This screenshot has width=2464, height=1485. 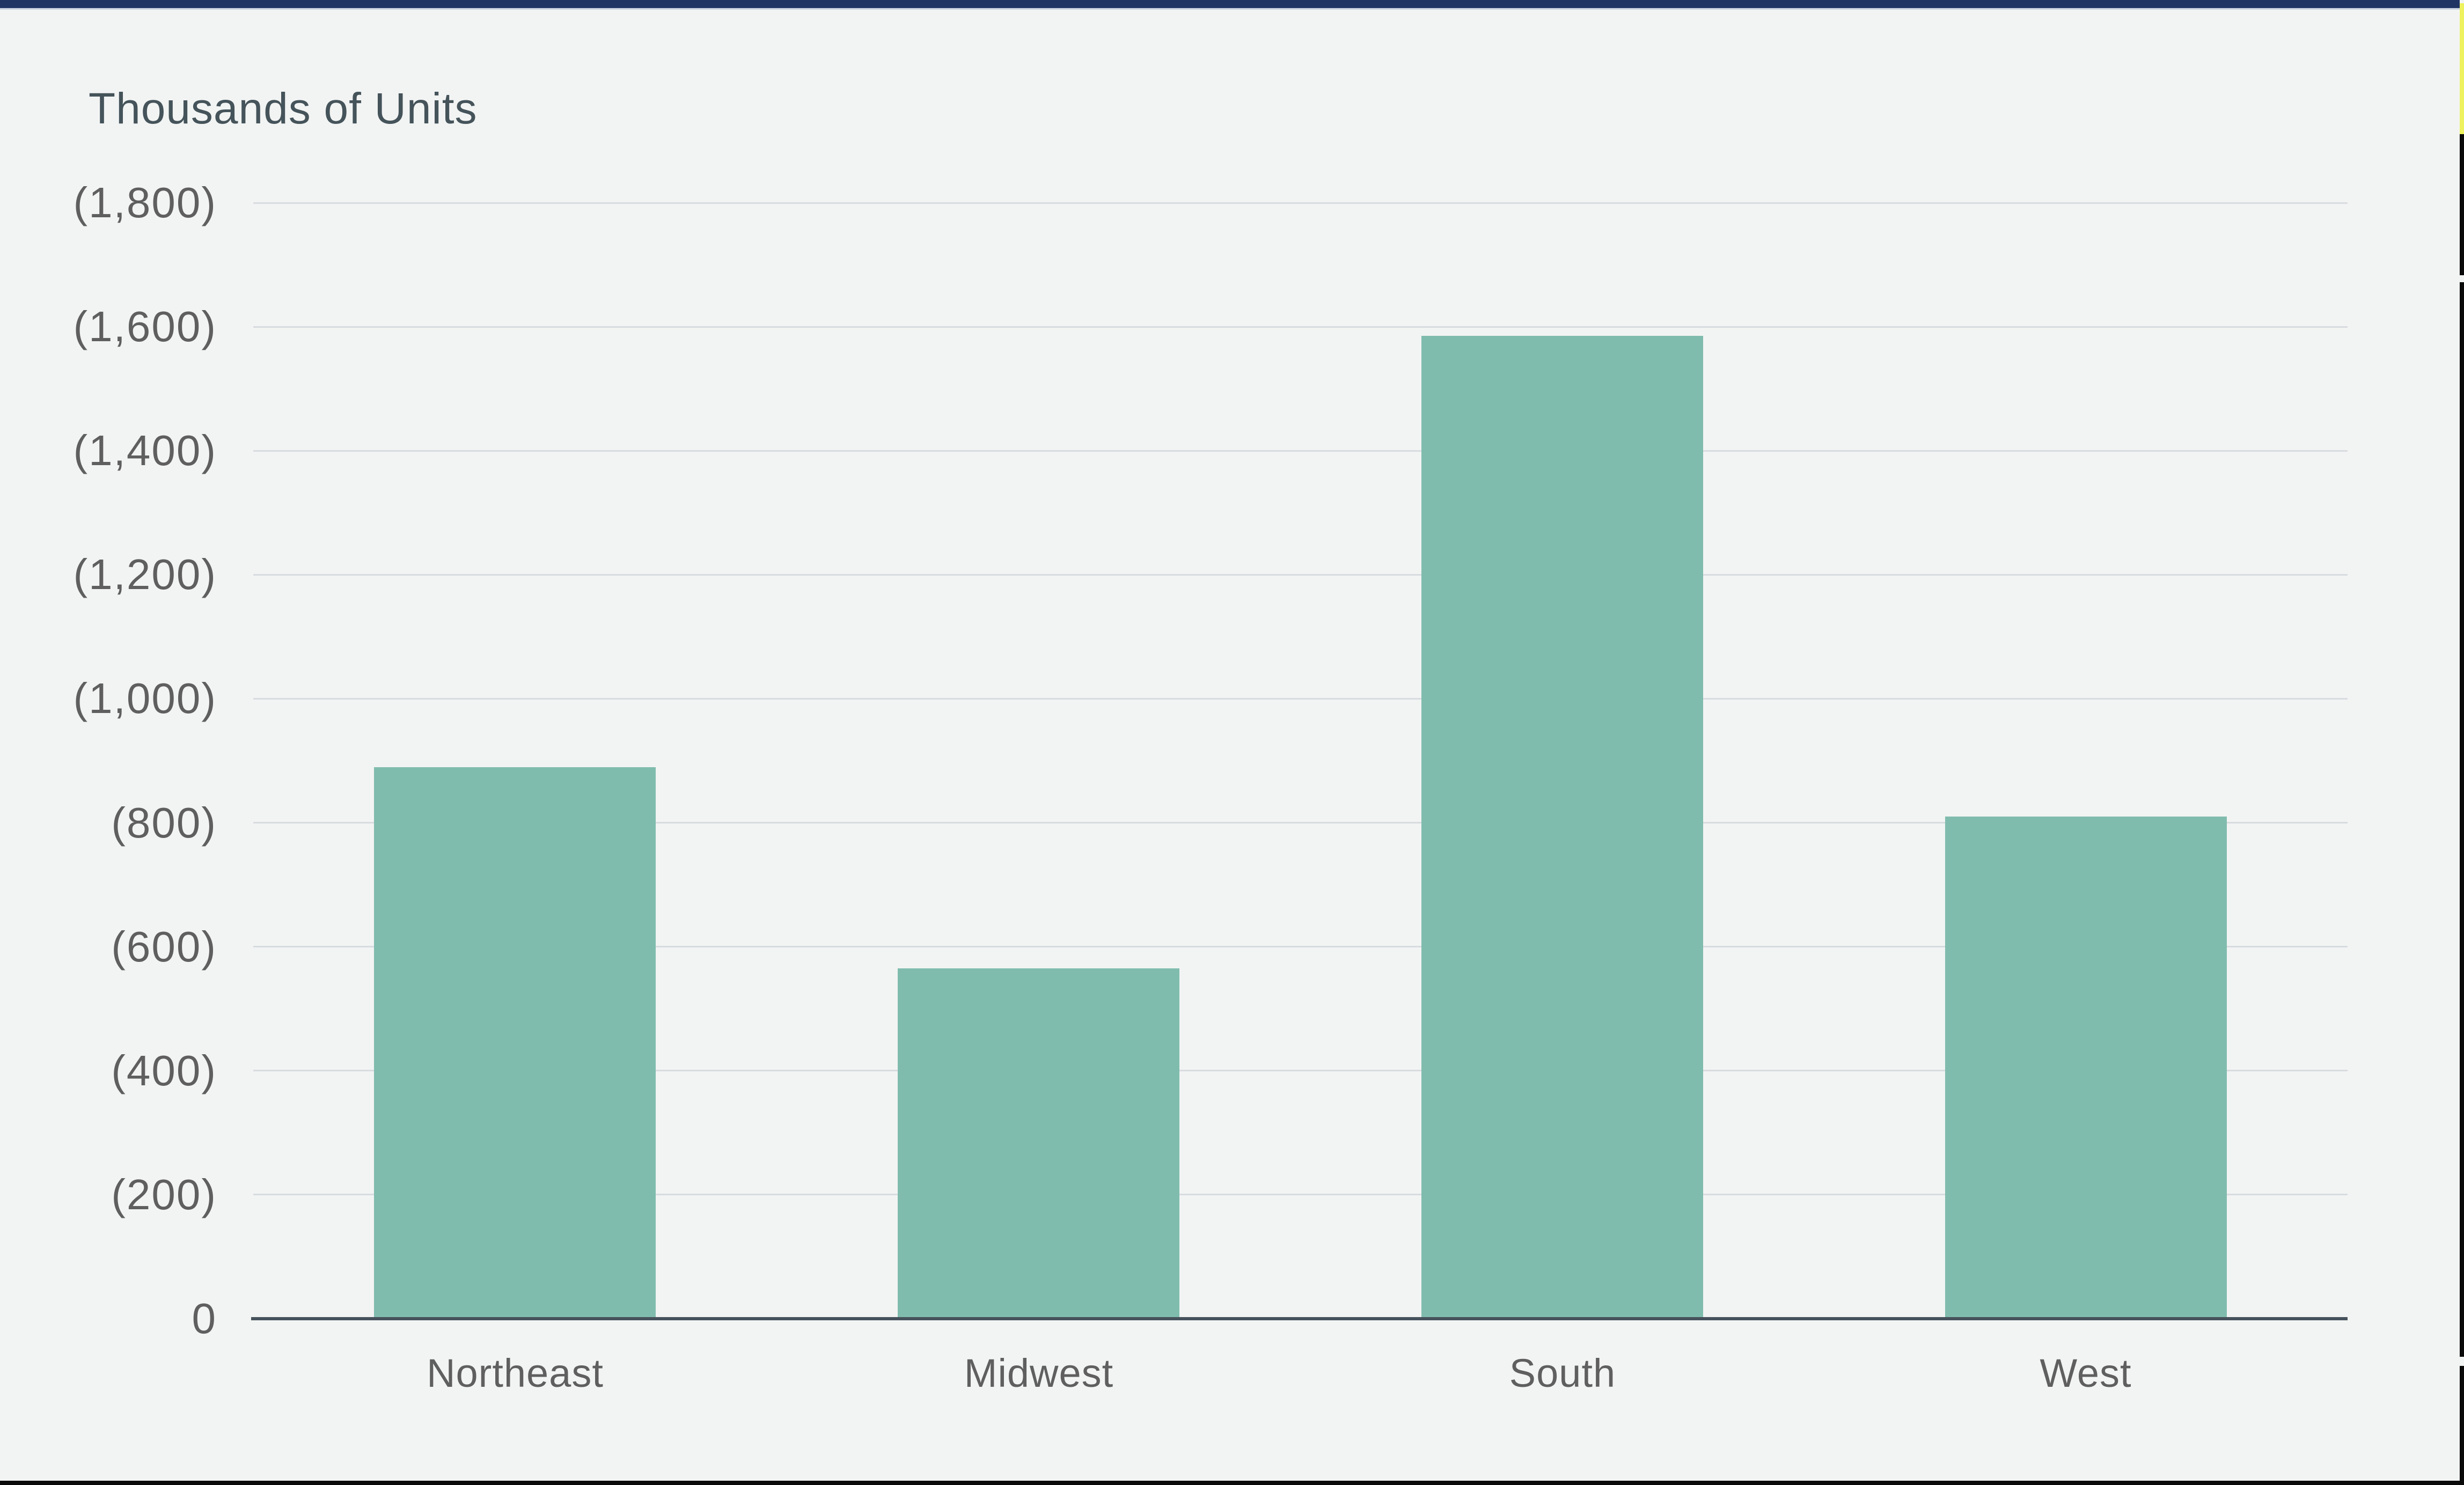 I want to click on screen-bottom-edge, so click(x=1232, y=1483).